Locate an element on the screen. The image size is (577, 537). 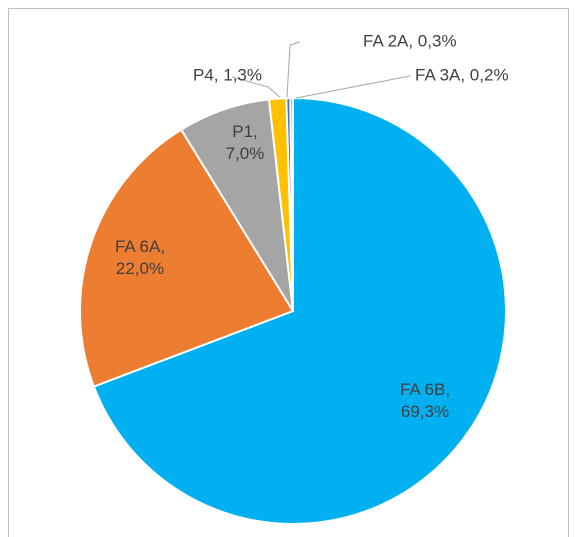
label-line: 69,3% is located at coordinates (425, 411).